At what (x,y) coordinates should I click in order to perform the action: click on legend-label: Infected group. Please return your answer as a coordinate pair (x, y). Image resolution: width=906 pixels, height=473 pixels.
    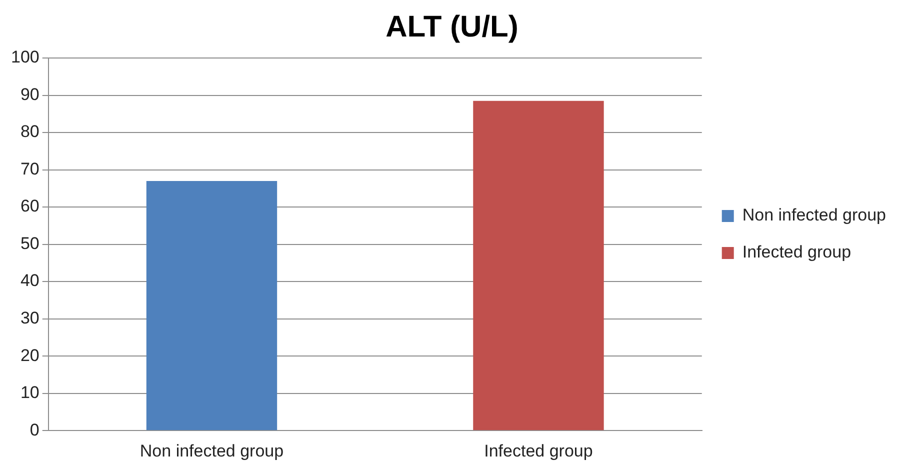
    Looking at the image, I should click on (797, 252).